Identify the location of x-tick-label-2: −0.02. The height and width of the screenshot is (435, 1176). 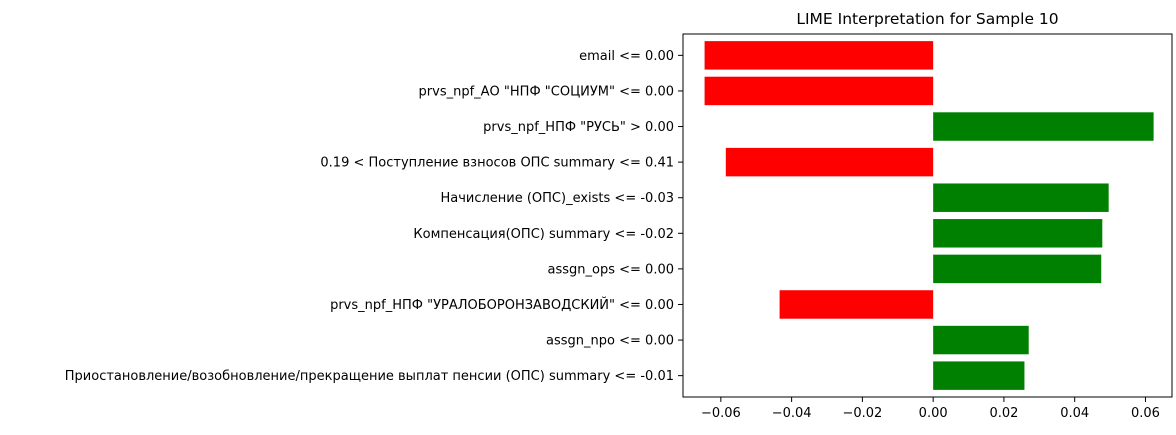
(862, 413).